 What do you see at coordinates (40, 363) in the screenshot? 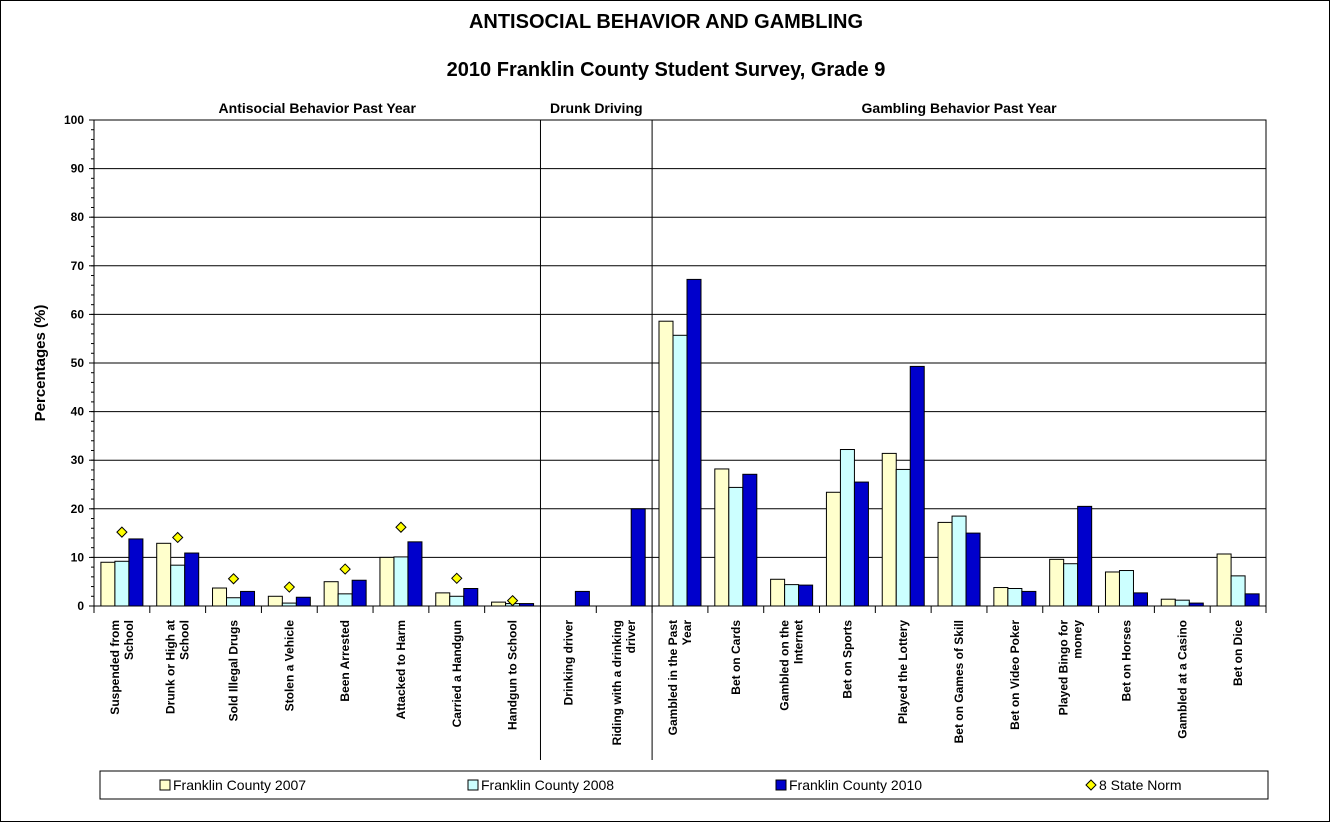
I see `y-axis-label: Percentages (%)` at bounding box center [40, 363].